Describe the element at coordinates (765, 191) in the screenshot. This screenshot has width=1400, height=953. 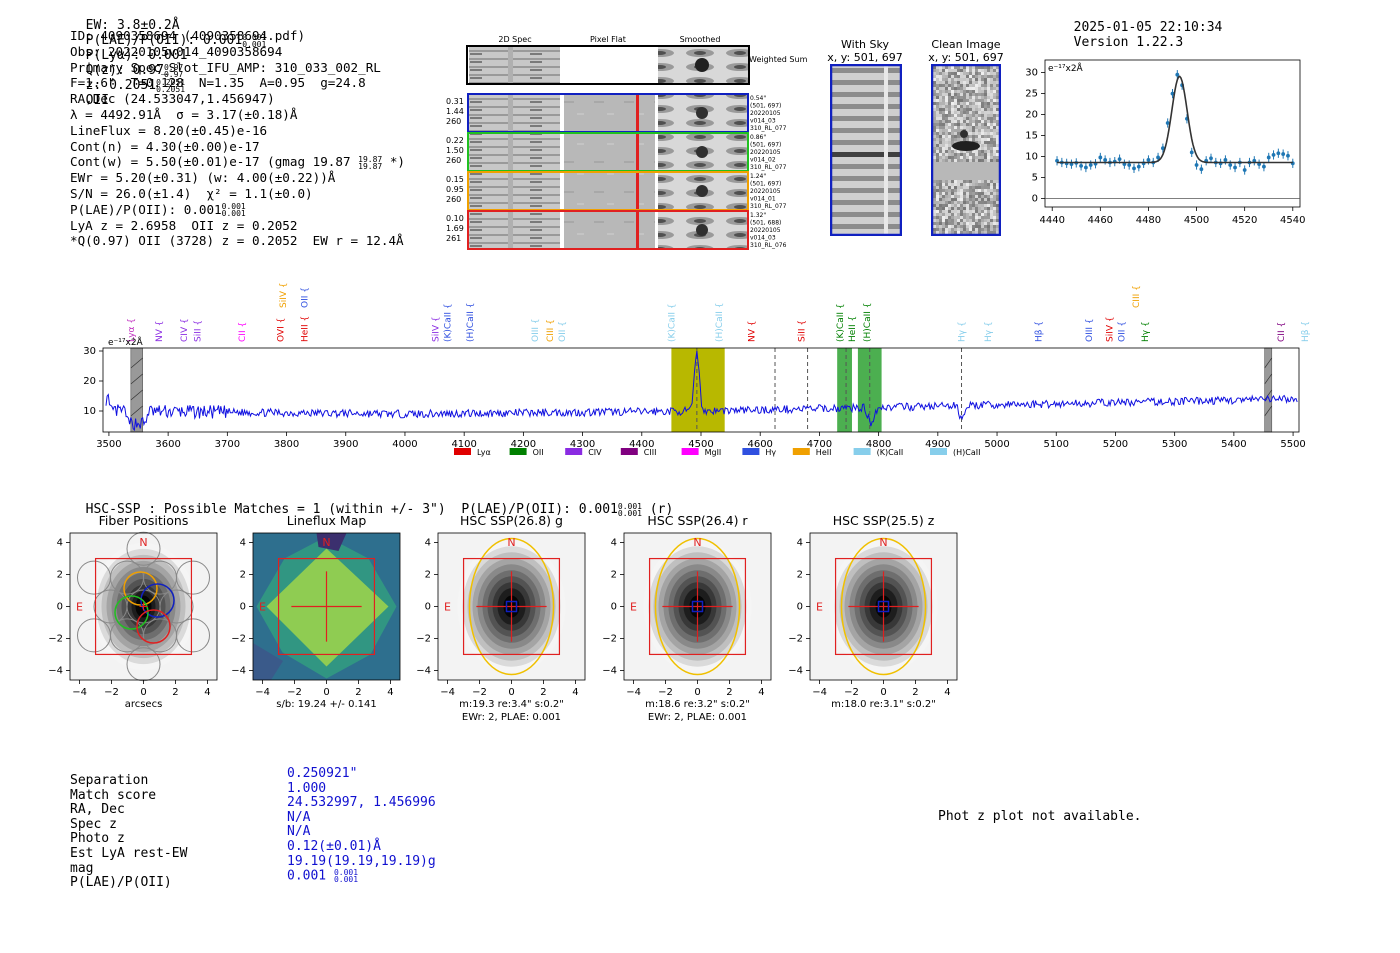
I see `cutout-row-3-right-3: 20220105` at that location.